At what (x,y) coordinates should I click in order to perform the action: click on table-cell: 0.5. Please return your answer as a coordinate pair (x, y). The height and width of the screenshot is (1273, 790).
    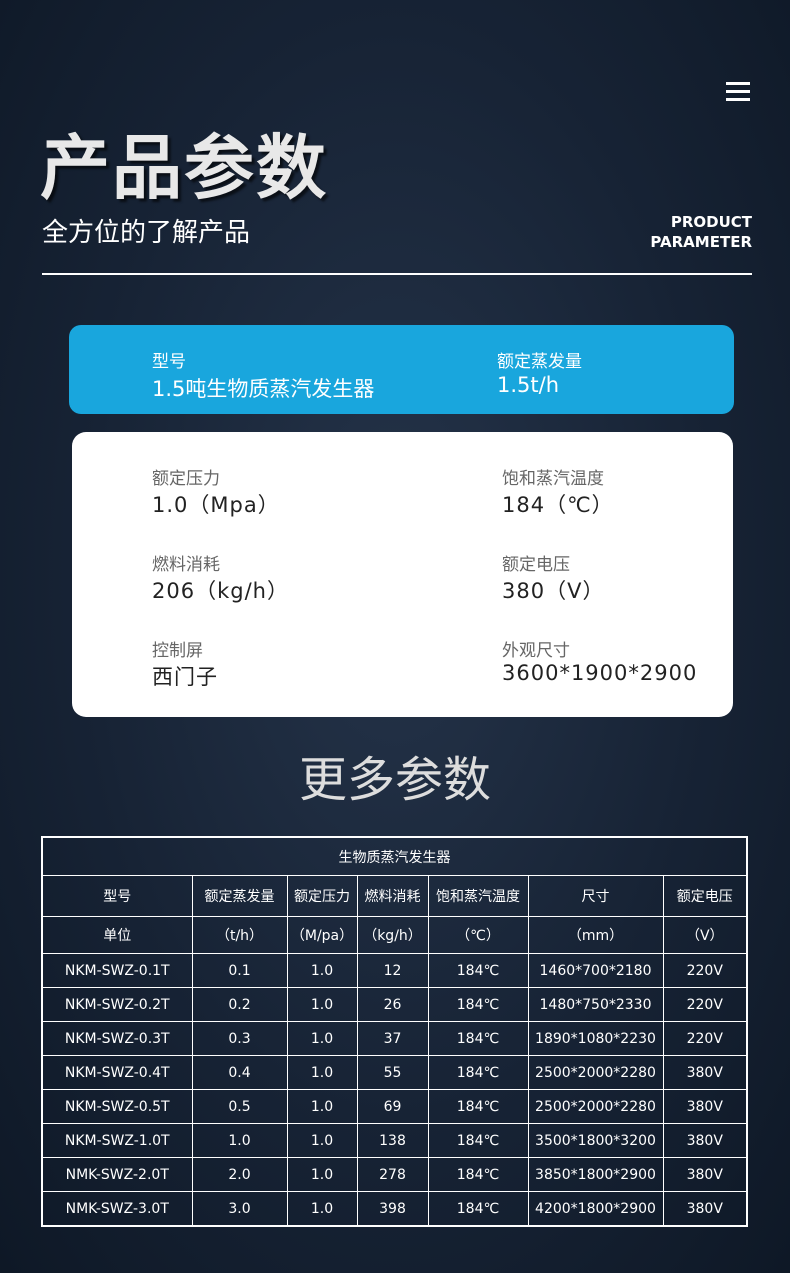
    Looking at the image, I should click on (239, 1106).